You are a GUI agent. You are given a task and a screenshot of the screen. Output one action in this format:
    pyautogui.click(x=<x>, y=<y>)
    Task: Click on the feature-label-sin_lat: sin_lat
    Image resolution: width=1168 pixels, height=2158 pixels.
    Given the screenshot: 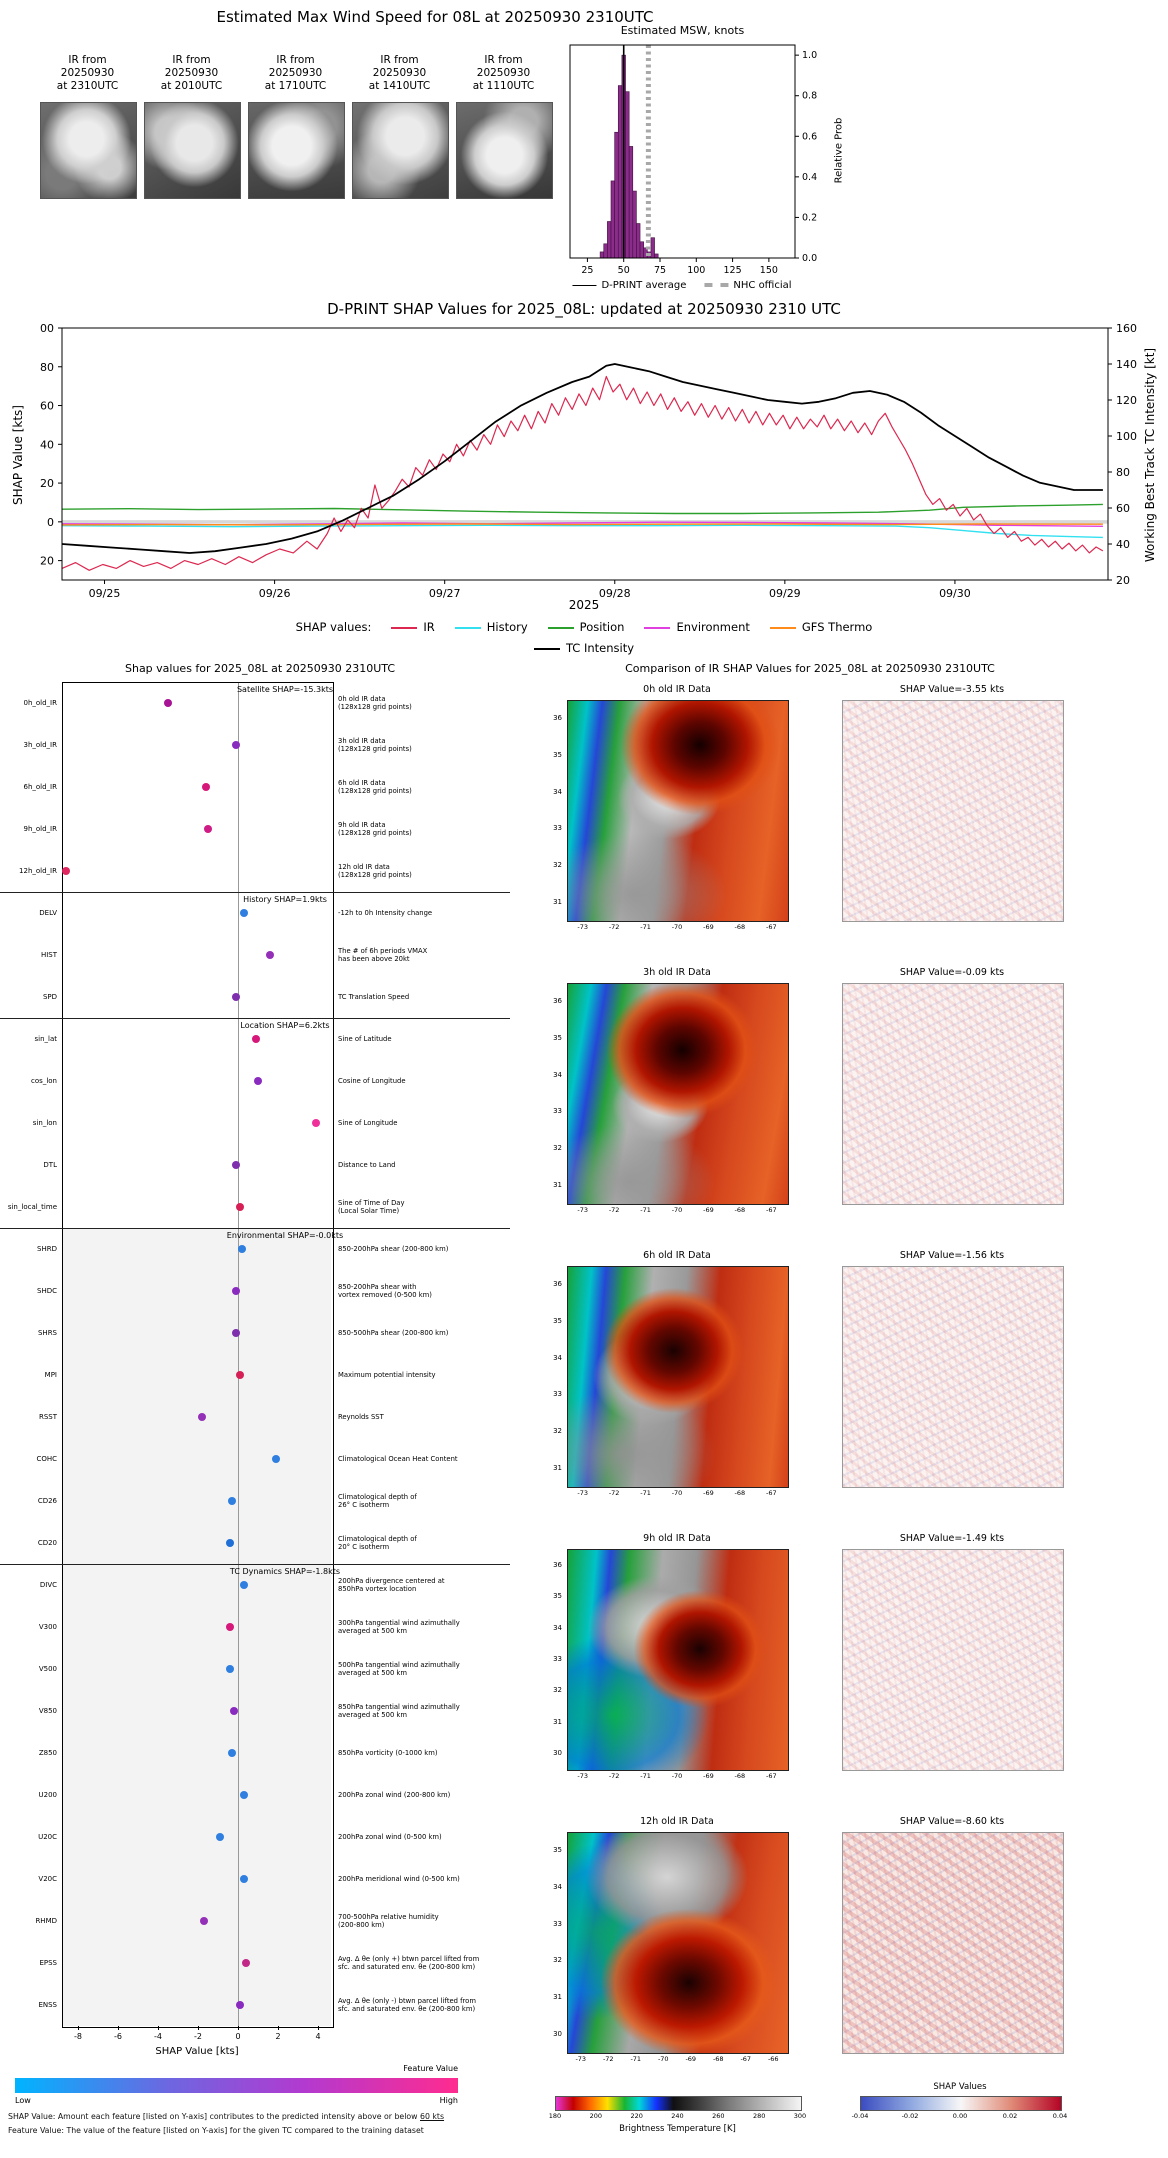 What is the action you would take?
    pyautogui.click(x=45, y=1039)
    